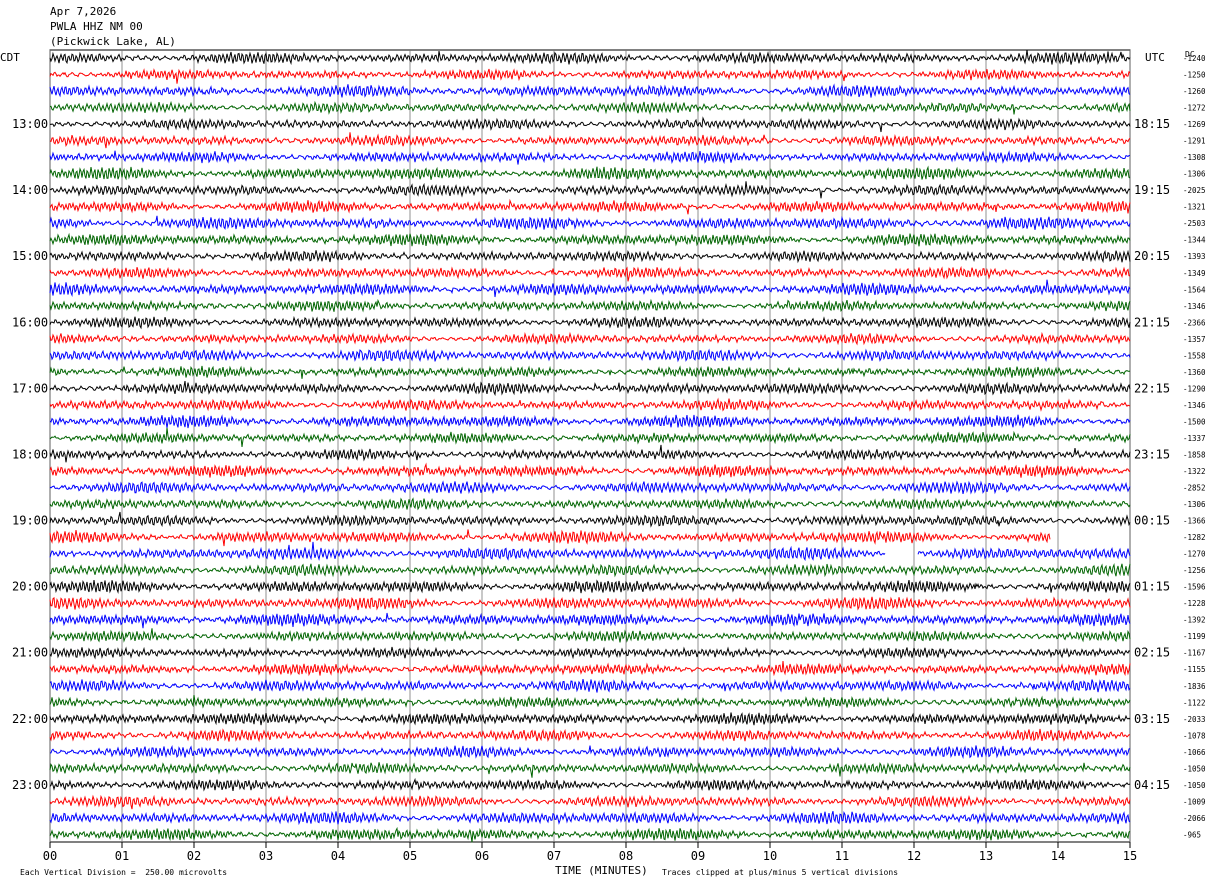 Image resolution: width=1210 pixels, height=886 pixels. I want to click on x-tick-label: 06, so click(482, 856).